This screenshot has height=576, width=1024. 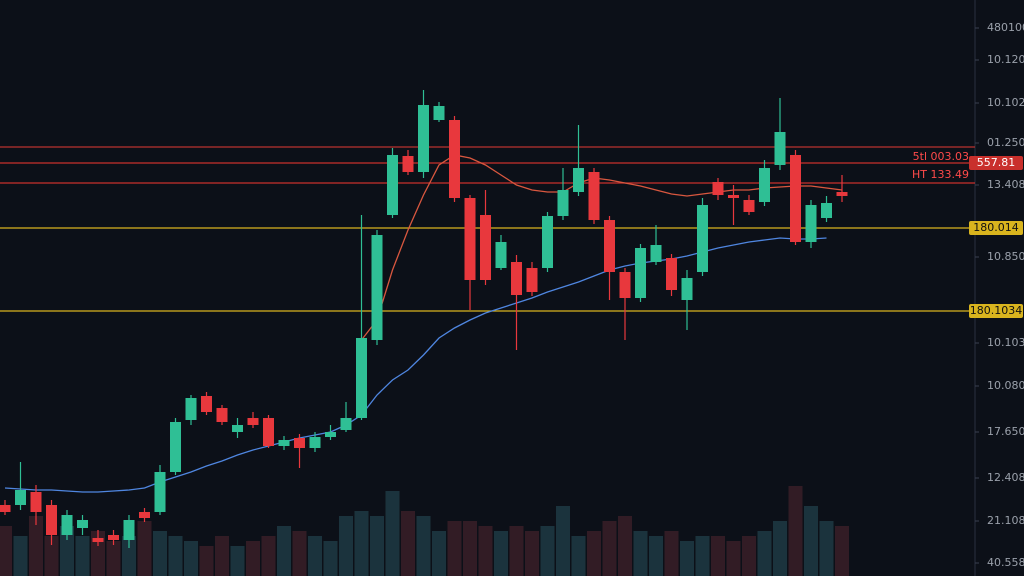 I want to click on y-tick-label: 10.120, so click(x=1005, y=59).